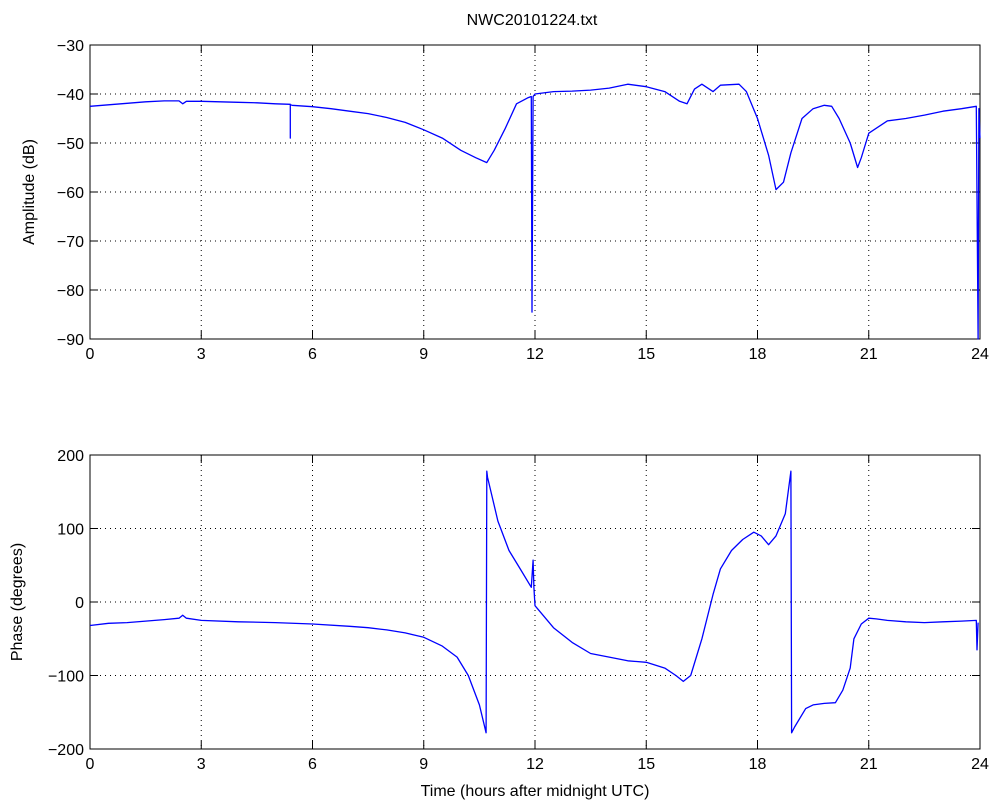 The height and width of the screenshot is (806, 998). What do you see at coordinates (70, 46) in the screenshot?
I see `y-tick-label: −30` at bounding box center [70, 46].